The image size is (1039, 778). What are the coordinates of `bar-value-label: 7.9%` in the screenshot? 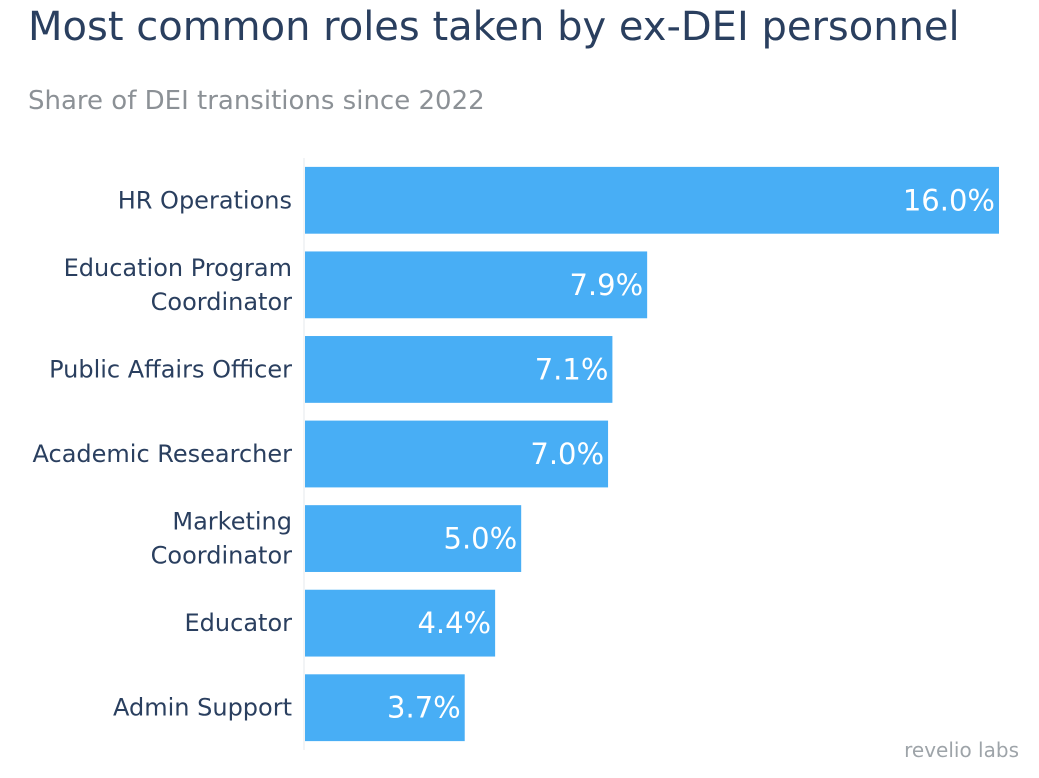 It's located at (606, 285).